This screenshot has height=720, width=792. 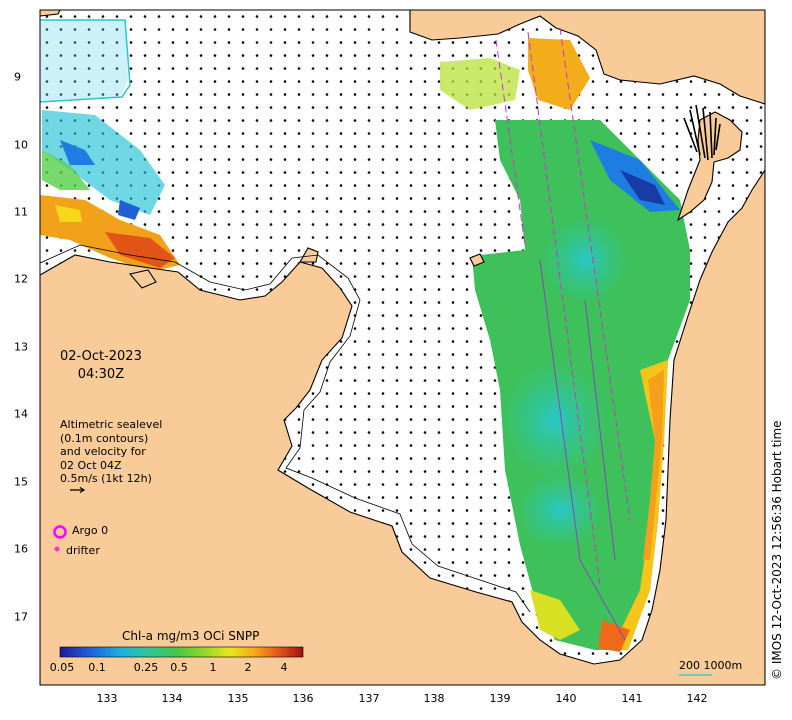 I want to click on x-tick-label: 141, so click(x=632, y=698).